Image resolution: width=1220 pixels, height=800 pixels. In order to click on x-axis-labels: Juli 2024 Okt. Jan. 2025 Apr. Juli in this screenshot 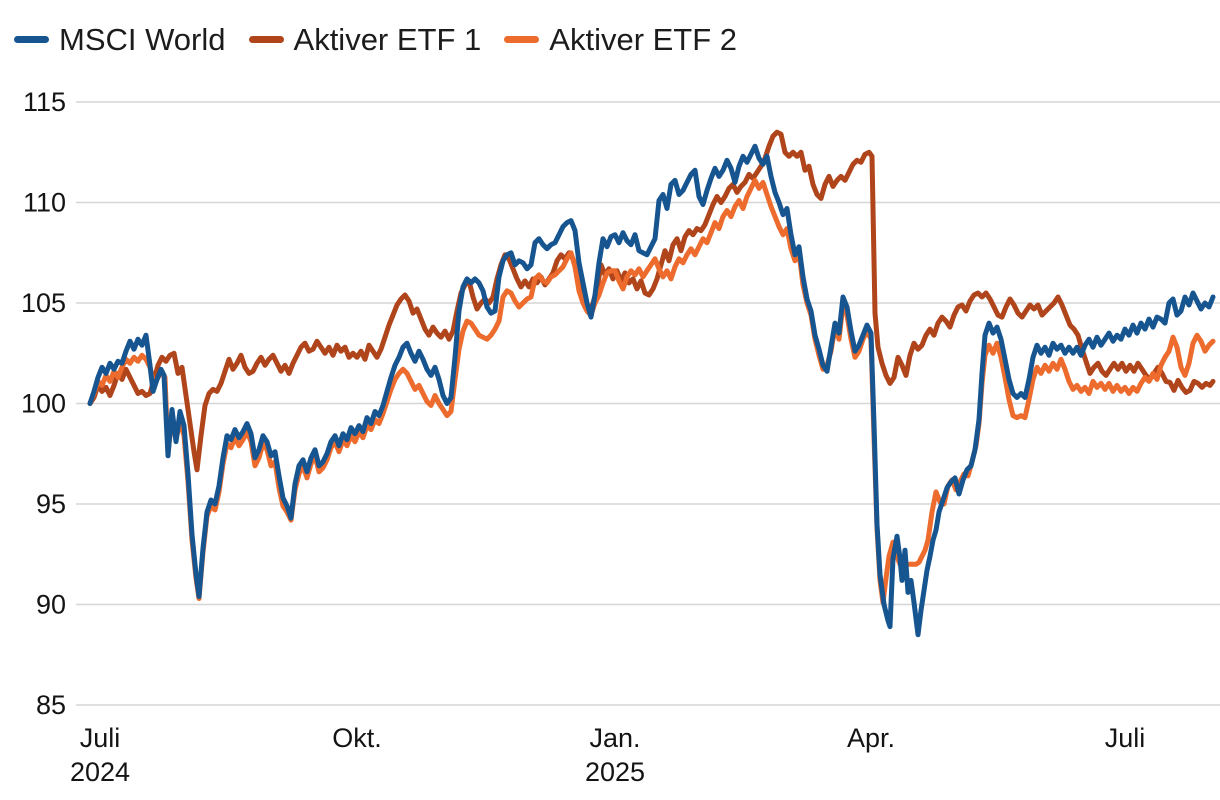, I will do `click(607, 755)`.